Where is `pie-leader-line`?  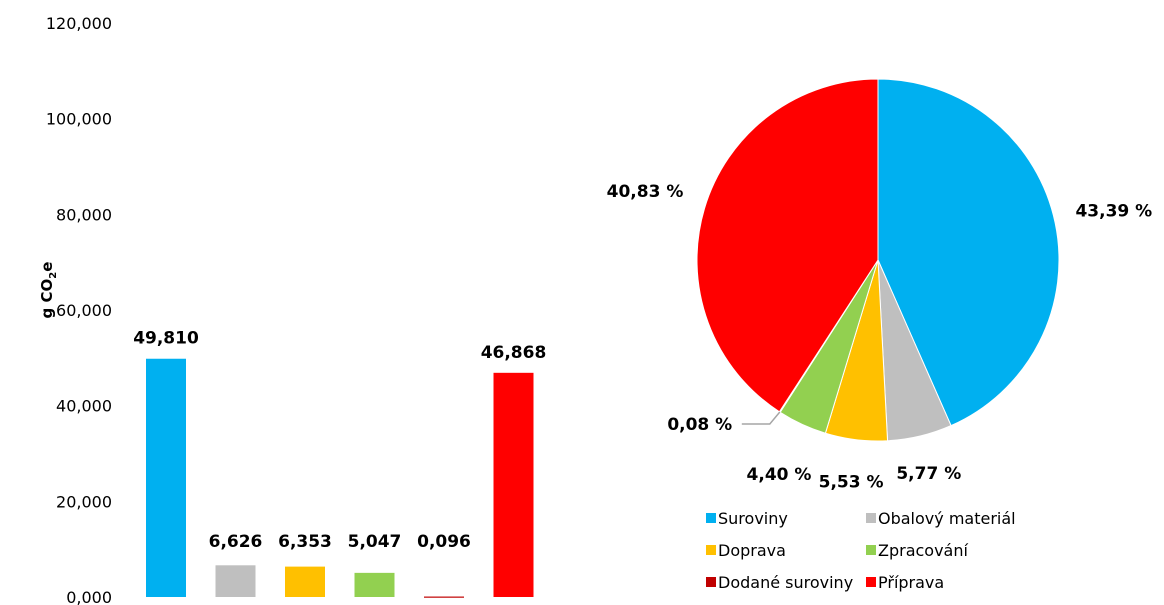
pie-leader-line is located at coordinates (761, 418).